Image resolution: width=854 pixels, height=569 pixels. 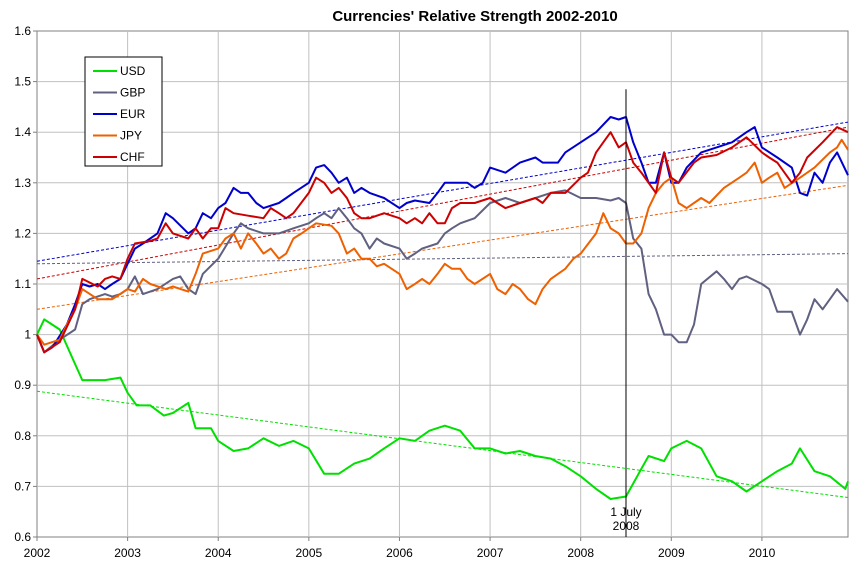 I want to click on annotation-label: 2008, so click(x=626, y=526).